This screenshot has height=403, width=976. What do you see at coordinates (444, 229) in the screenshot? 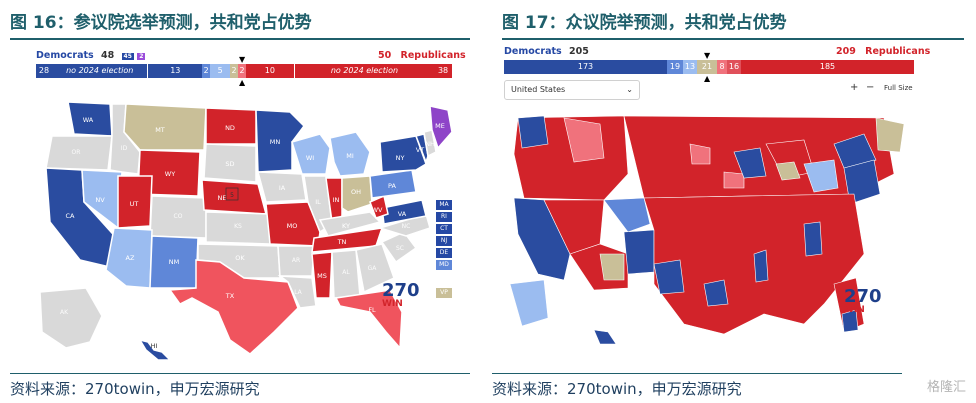
I see `side-box-ct: CT` at bounding box center [444, 229].